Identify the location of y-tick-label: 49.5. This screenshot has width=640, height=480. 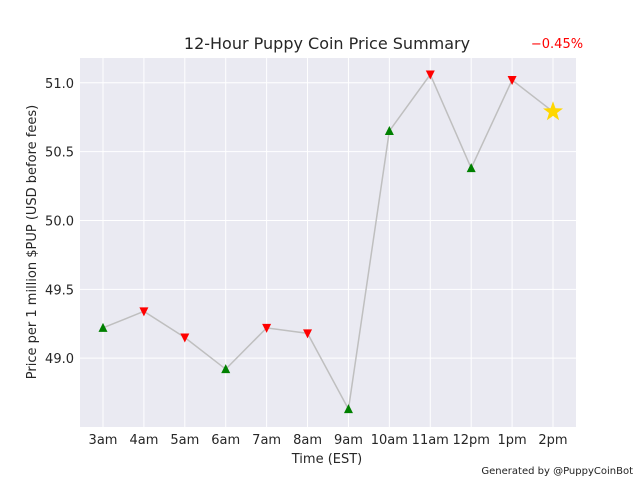
(59, 290).